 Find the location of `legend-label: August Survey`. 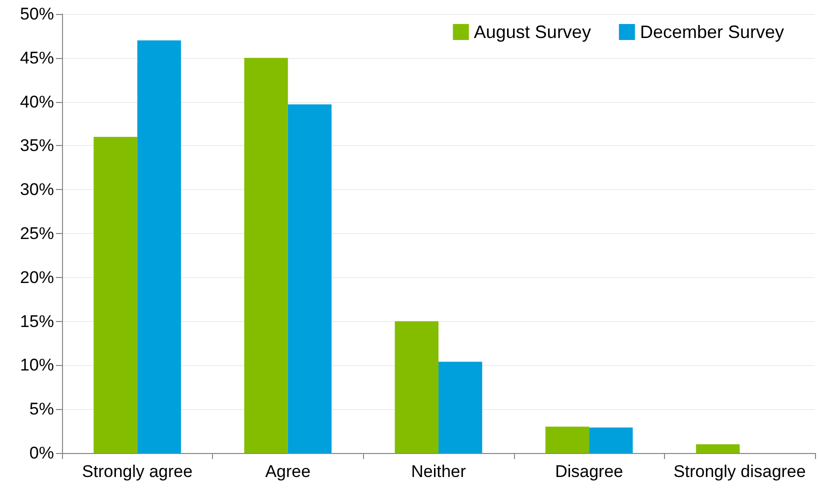

legend-label: August Survey is located at coordinates (532, 32).